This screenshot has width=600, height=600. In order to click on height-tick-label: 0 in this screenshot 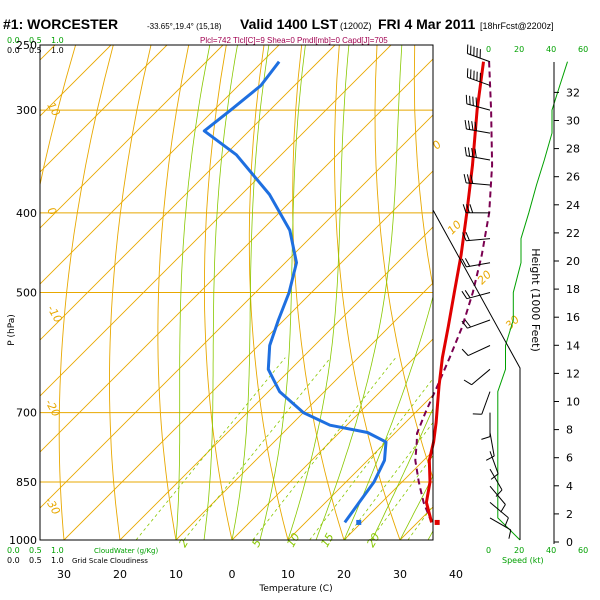, I will do `click(569, 542)`.